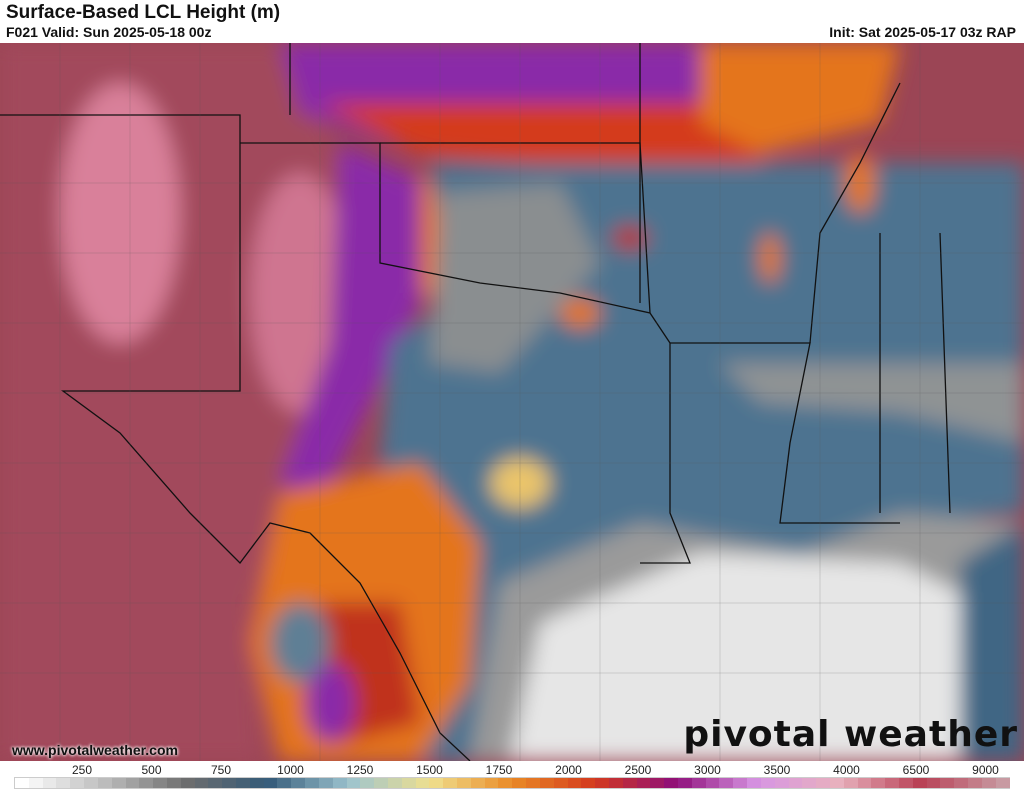 The height and width of the screenshot is (791, 1024). What do you see at coordinates (850, 734) in the screenshot?
I see `pivotal-weather-logo: pivotal weather` at bounding box center [850, 734].